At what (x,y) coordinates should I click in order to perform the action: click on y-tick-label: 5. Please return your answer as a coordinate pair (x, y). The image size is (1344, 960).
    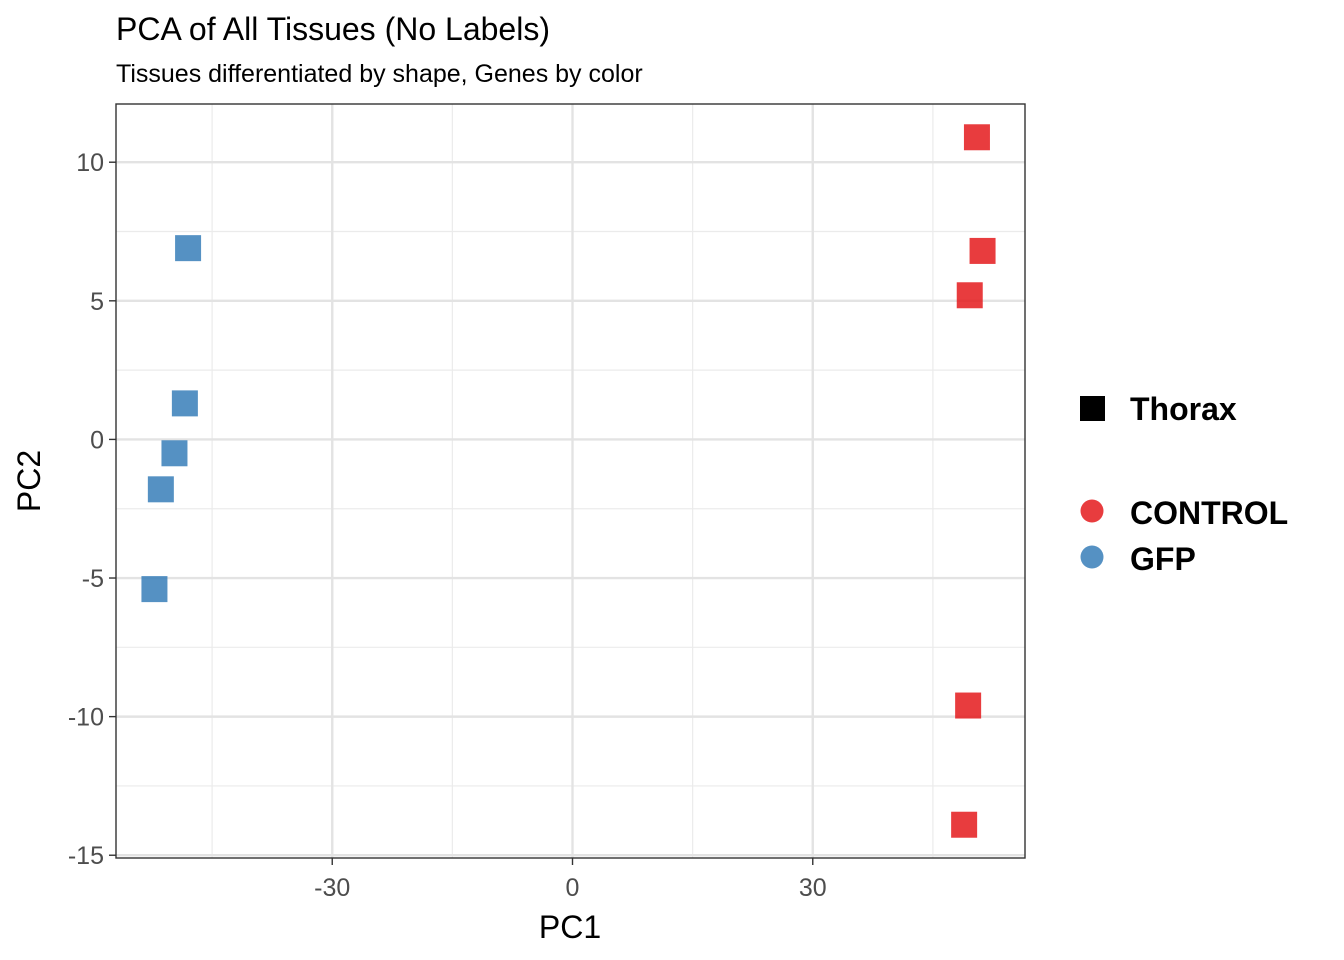
    Looking at the image, I should click on (97, 302).